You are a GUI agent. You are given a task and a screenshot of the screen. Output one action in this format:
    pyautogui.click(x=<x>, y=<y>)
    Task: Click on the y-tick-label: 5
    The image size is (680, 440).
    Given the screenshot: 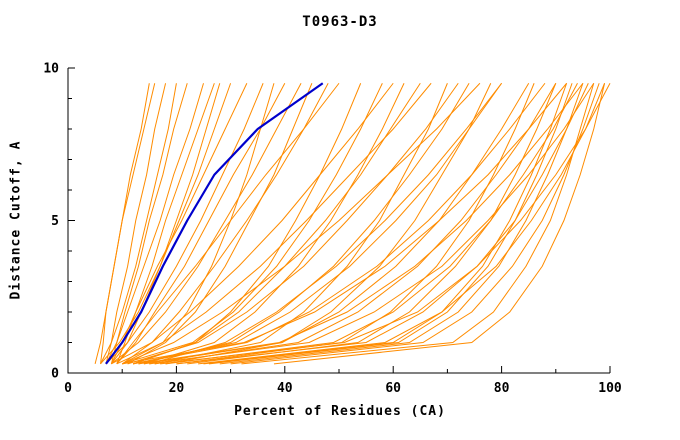 What is the action you would take?
    pyautogui.click(x=55, y=221)
    